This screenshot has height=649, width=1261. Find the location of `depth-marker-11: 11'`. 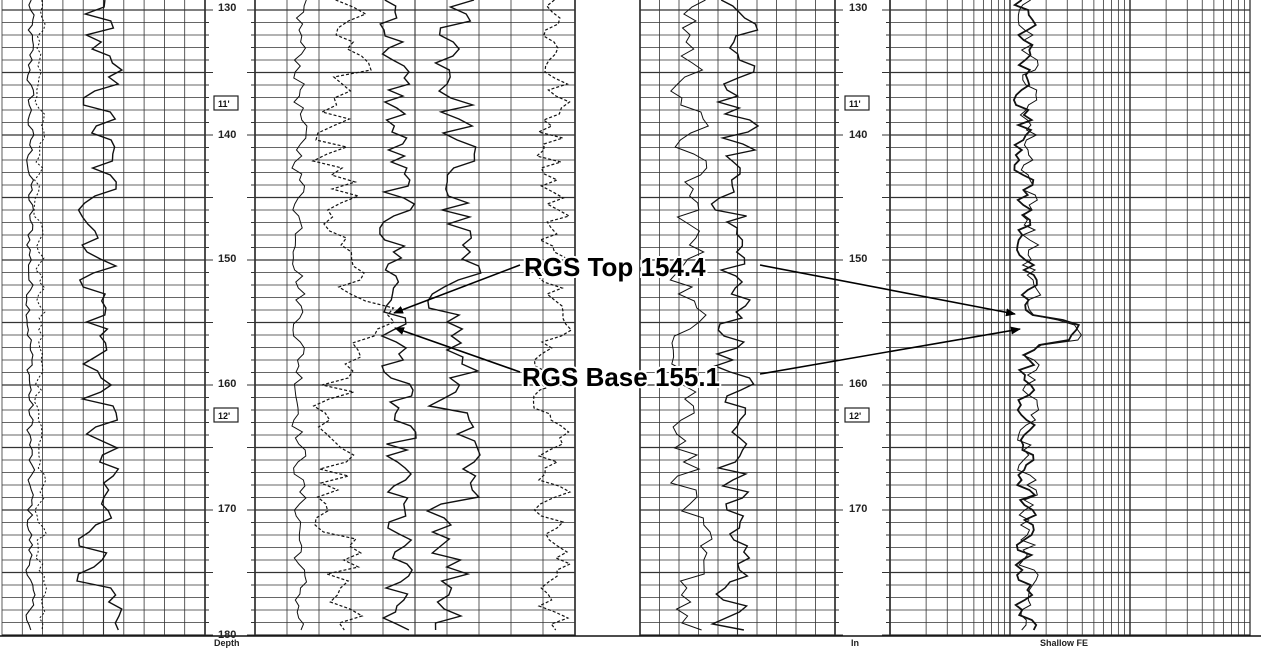

depth-marker-11: 11' is located at coordinates (224, 104).